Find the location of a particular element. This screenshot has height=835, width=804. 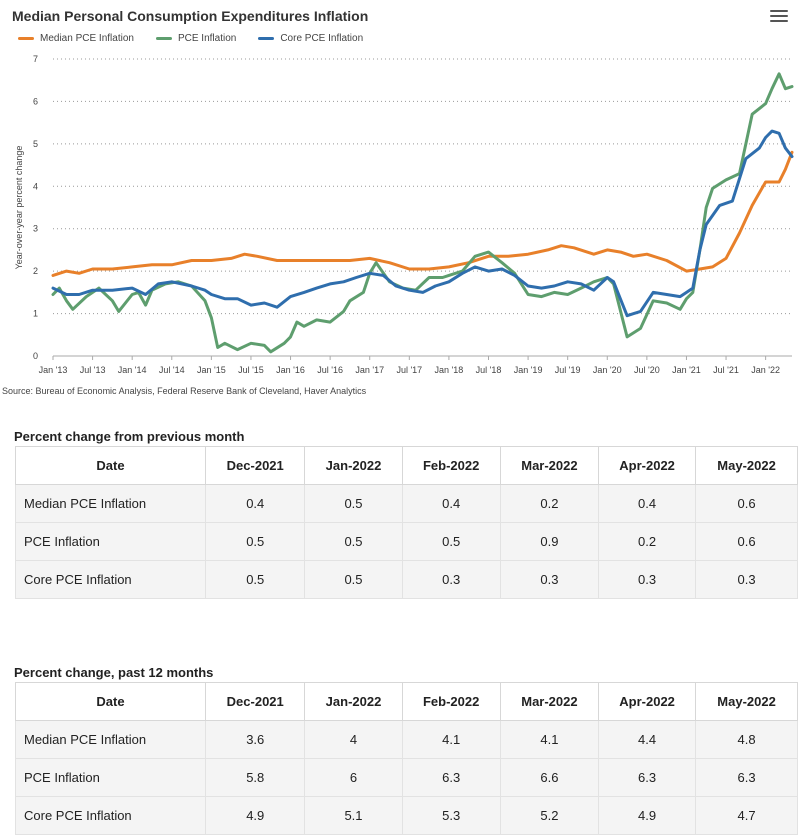

x-tick-label: Jan '18 is located at coordinates (449, 370).